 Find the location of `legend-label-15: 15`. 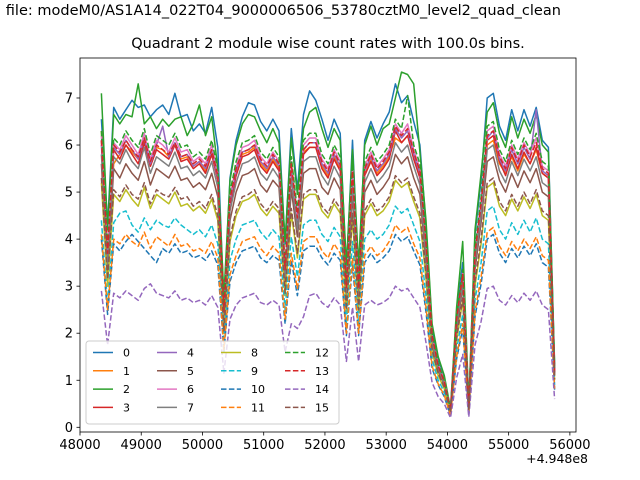

legend-label-15: 15 is located at coordinates (322, 407).